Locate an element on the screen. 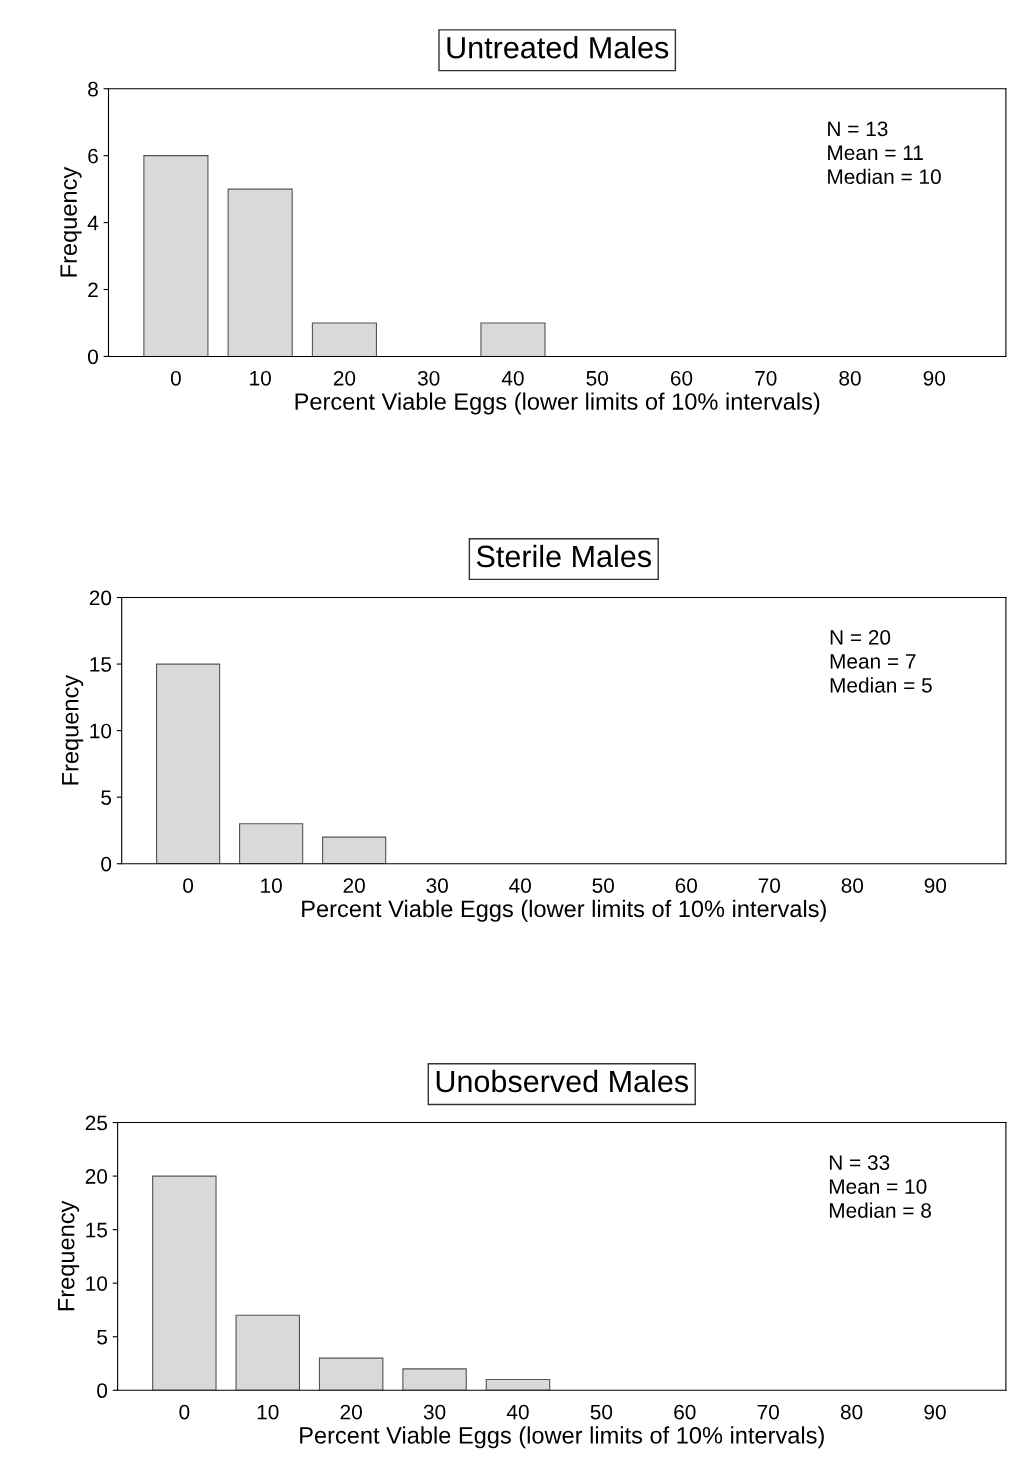  y-tick-label: 2 is located at coordinates (93, 290).